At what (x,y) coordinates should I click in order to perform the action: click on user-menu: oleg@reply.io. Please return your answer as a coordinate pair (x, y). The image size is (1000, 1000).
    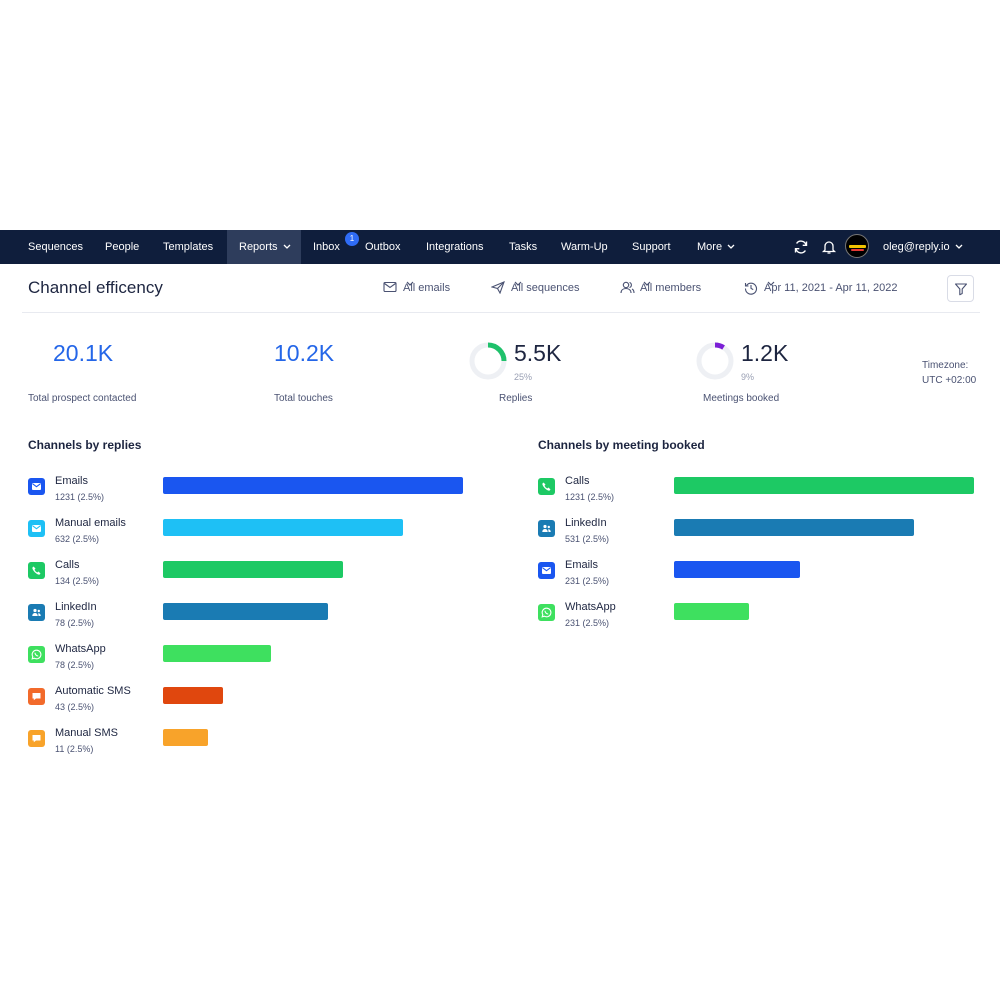
    Looking at the image, I should click on (923, 247).